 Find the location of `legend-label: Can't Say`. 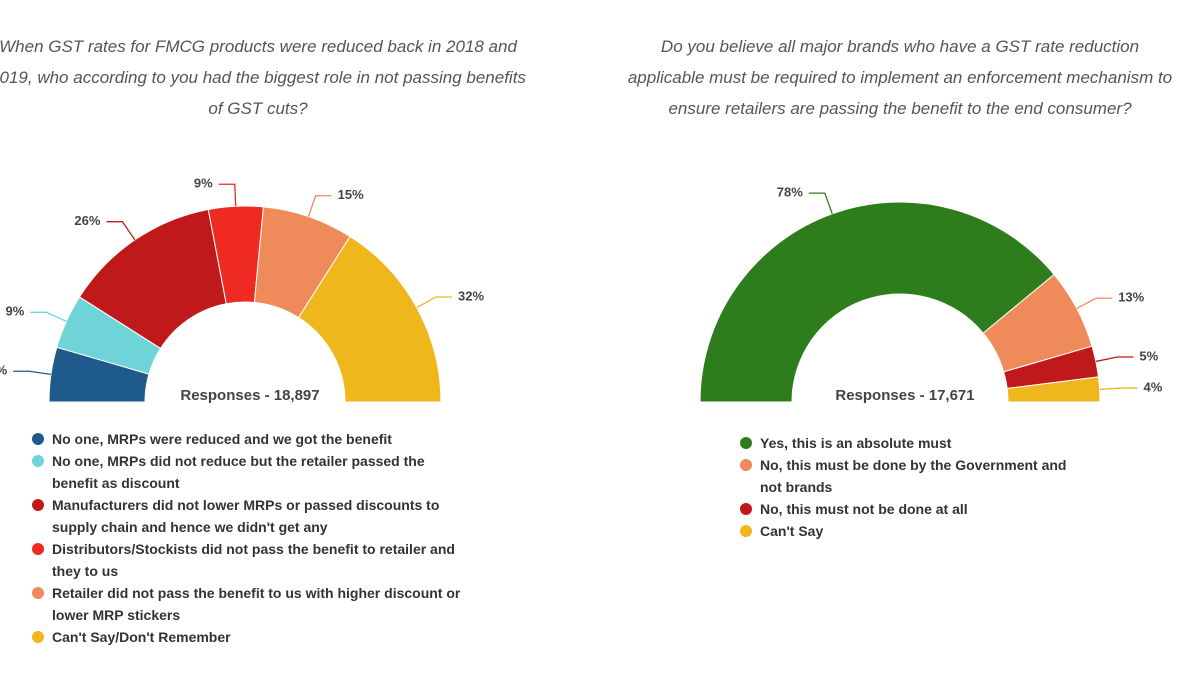

legend-label: Can't Say is located at coordinates (792, 531).